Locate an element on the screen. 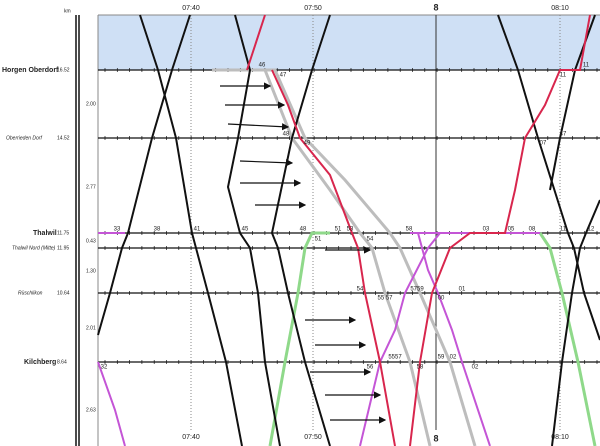 The image size is (600, 446). station-name: Thalwil is located at coordinates (45, 233).